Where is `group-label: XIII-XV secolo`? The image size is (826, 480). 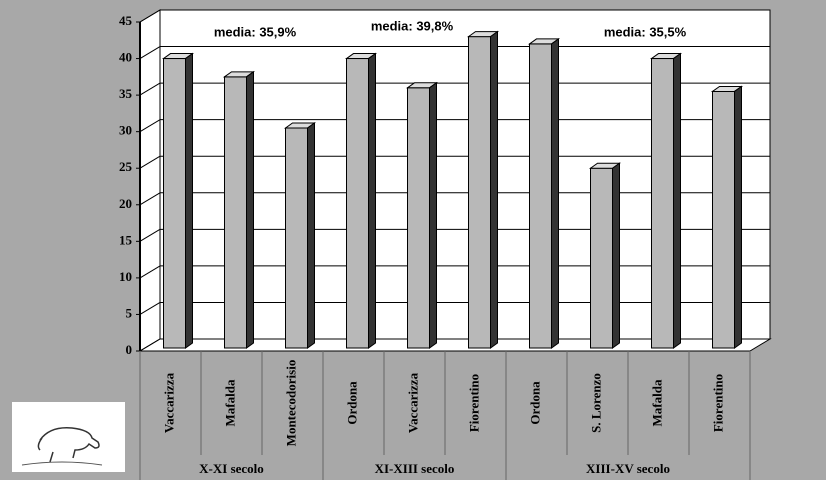 group-label: XIII-XV secolo is located at coordinates (628, 468).